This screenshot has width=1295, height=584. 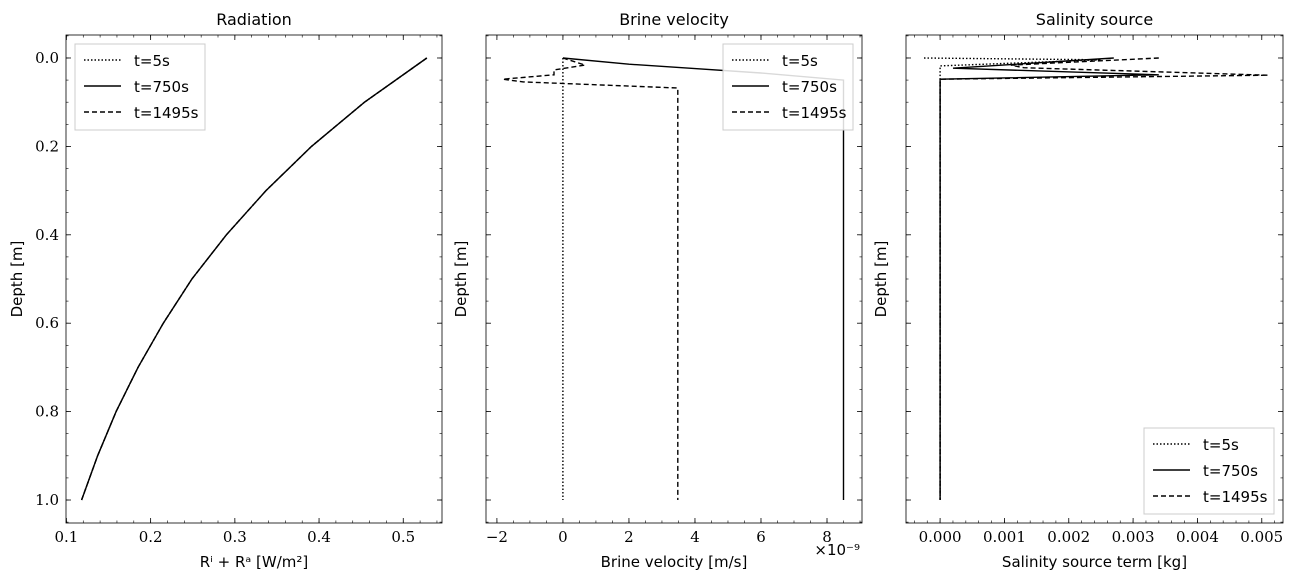 I want to click on y-tick-label: 0.4, so click(x=47, y=235).